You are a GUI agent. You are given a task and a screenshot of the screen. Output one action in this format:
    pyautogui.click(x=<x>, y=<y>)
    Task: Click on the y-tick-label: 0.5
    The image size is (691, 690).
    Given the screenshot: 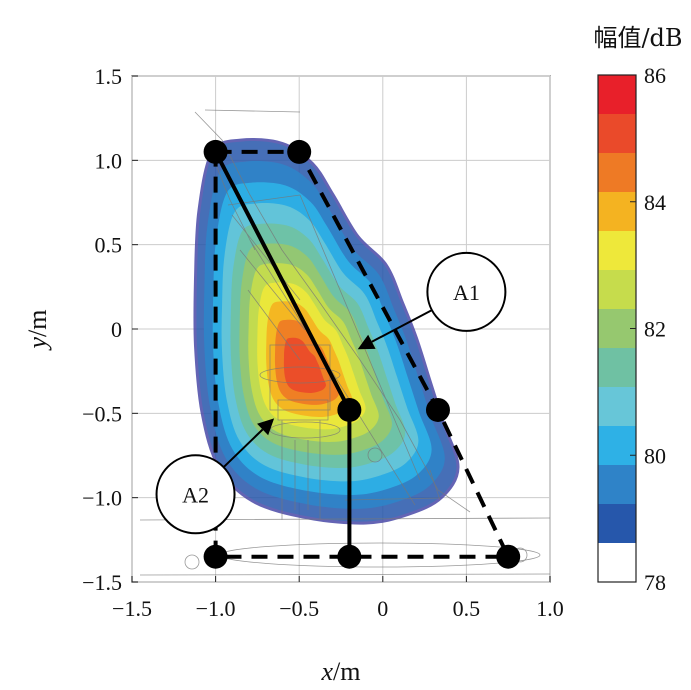 What is the action you would take?
    pyautogui.click(x=109, y=245)
    